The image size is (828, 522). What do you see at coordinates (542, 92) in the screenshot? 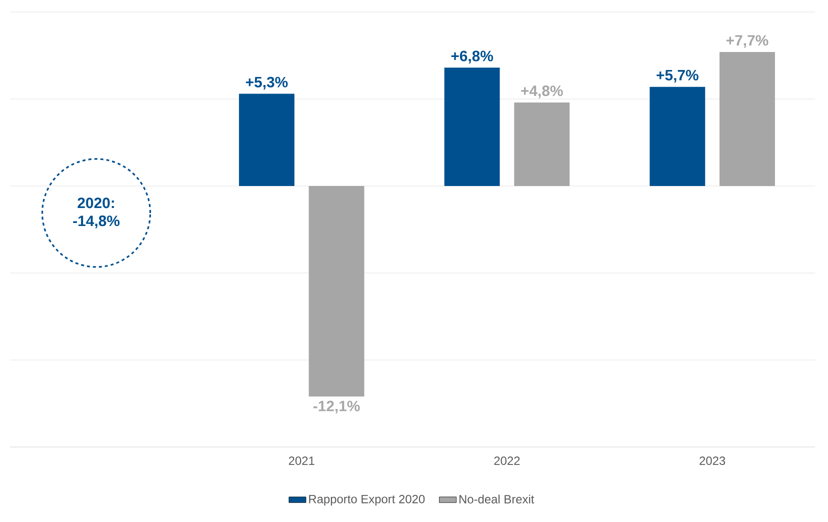
I see `data-label: +4,8%` at bounding box center [542, 92].